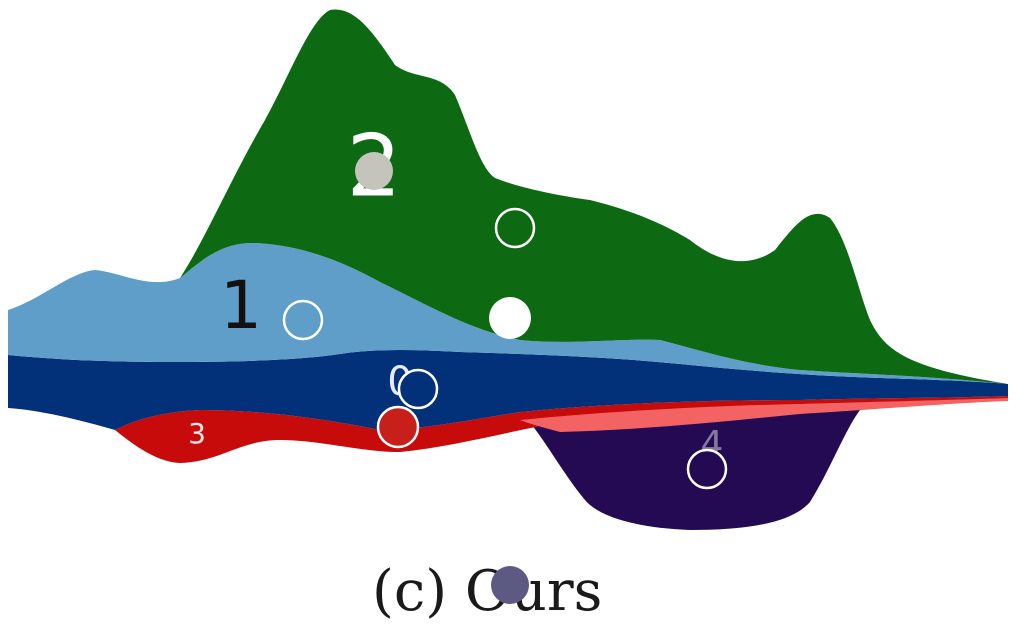  What do you see at coordinates (418, 389) in the screenshot?
I see `layer-0-outline-marker` at bounding box center [418, 389].